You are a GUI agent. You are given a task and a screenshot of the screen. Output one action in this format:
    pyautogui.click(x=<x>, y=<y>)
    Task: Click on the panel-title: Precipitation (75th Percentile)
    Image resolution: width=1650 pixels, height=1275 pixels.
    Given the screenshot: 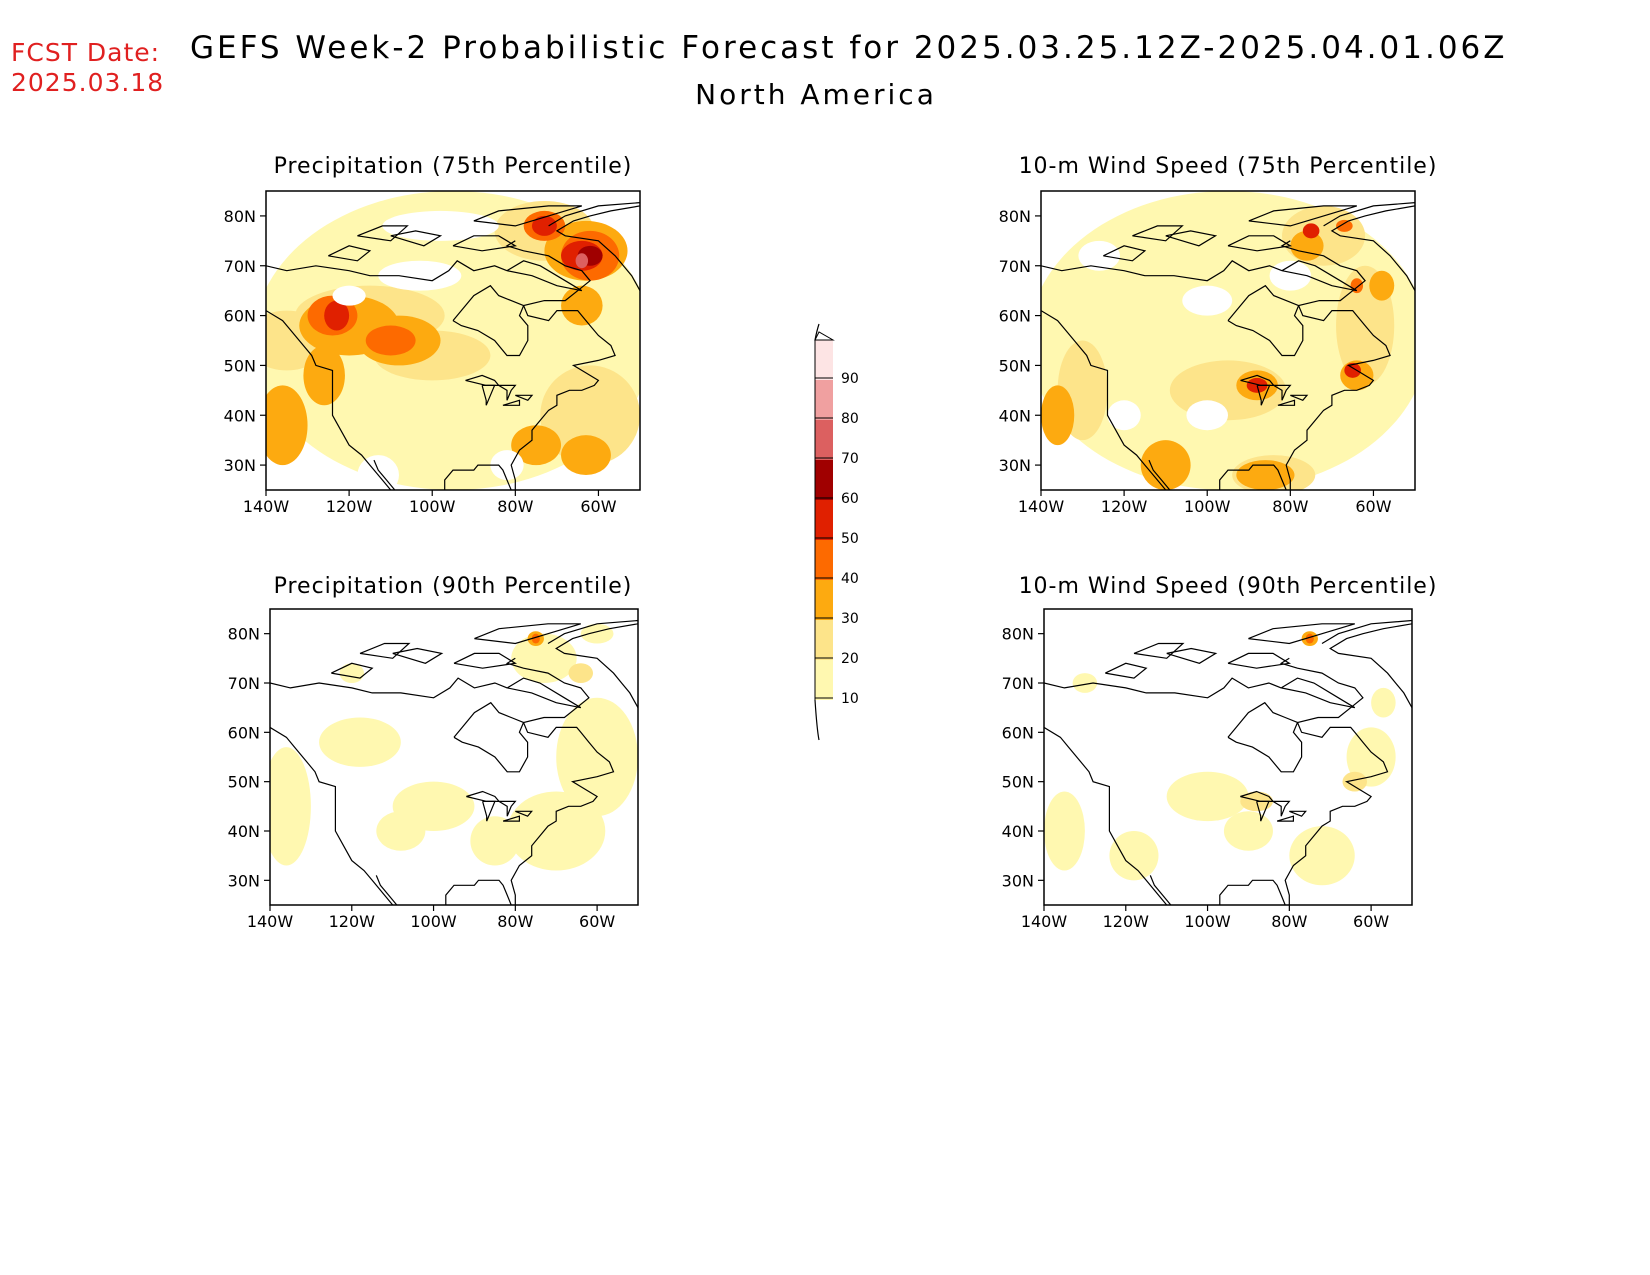 What is the action you would take?
    pyautogui.click(x=453, y=166)
    